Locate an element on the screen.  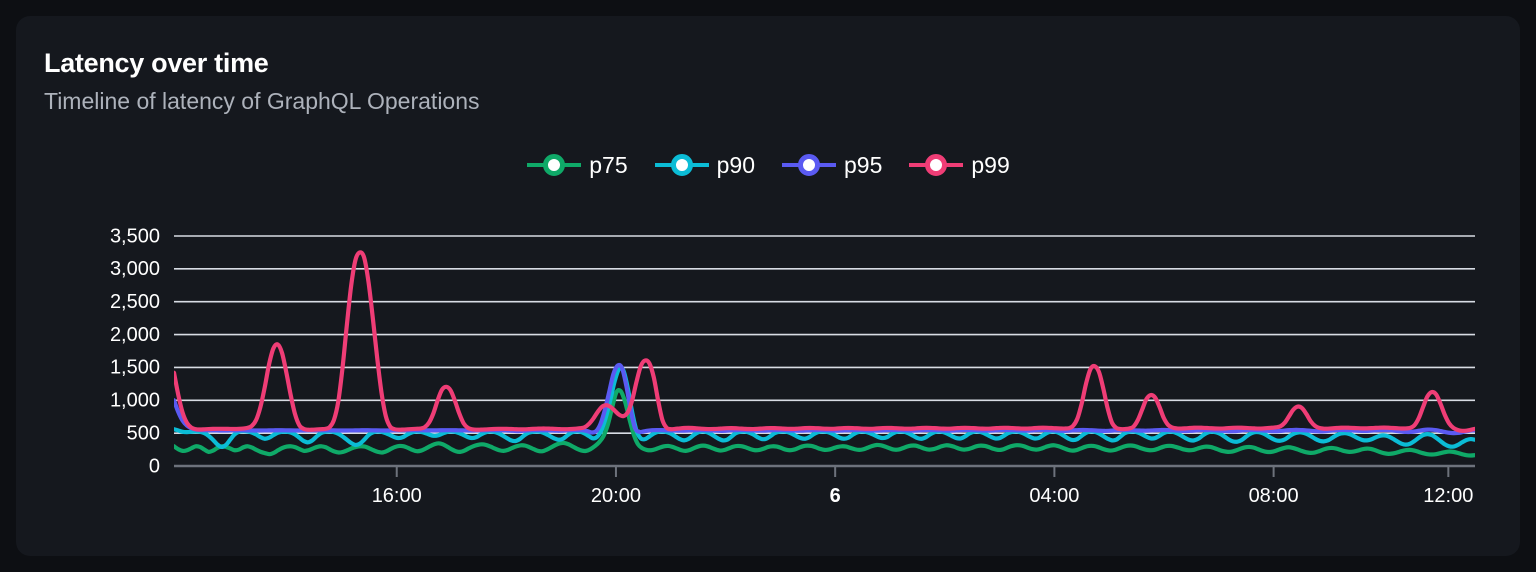
x-tick-label: 04:00 is located at coordinates (1054, 496).